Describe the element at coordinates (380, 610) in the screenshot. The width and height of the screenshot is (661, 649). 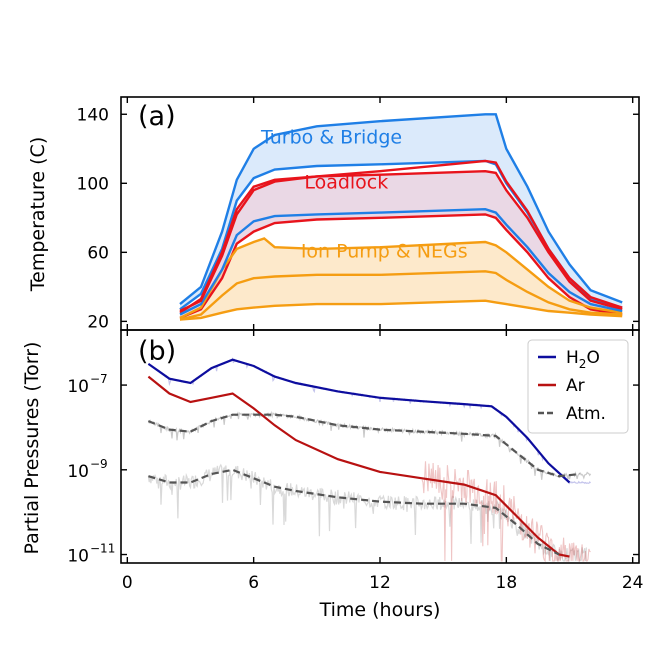
I see `x-axis-label: Time (hours)` at that location.